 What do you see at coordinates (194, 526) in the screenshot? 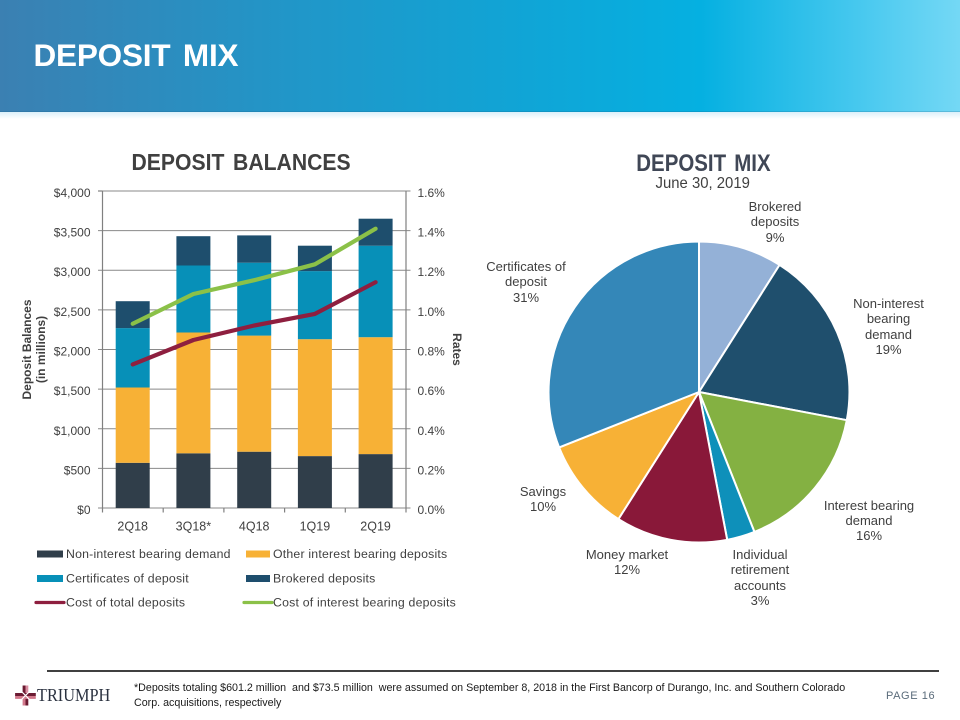
I see `svg-text: 3Q18*` at bounding box center [194, 526].